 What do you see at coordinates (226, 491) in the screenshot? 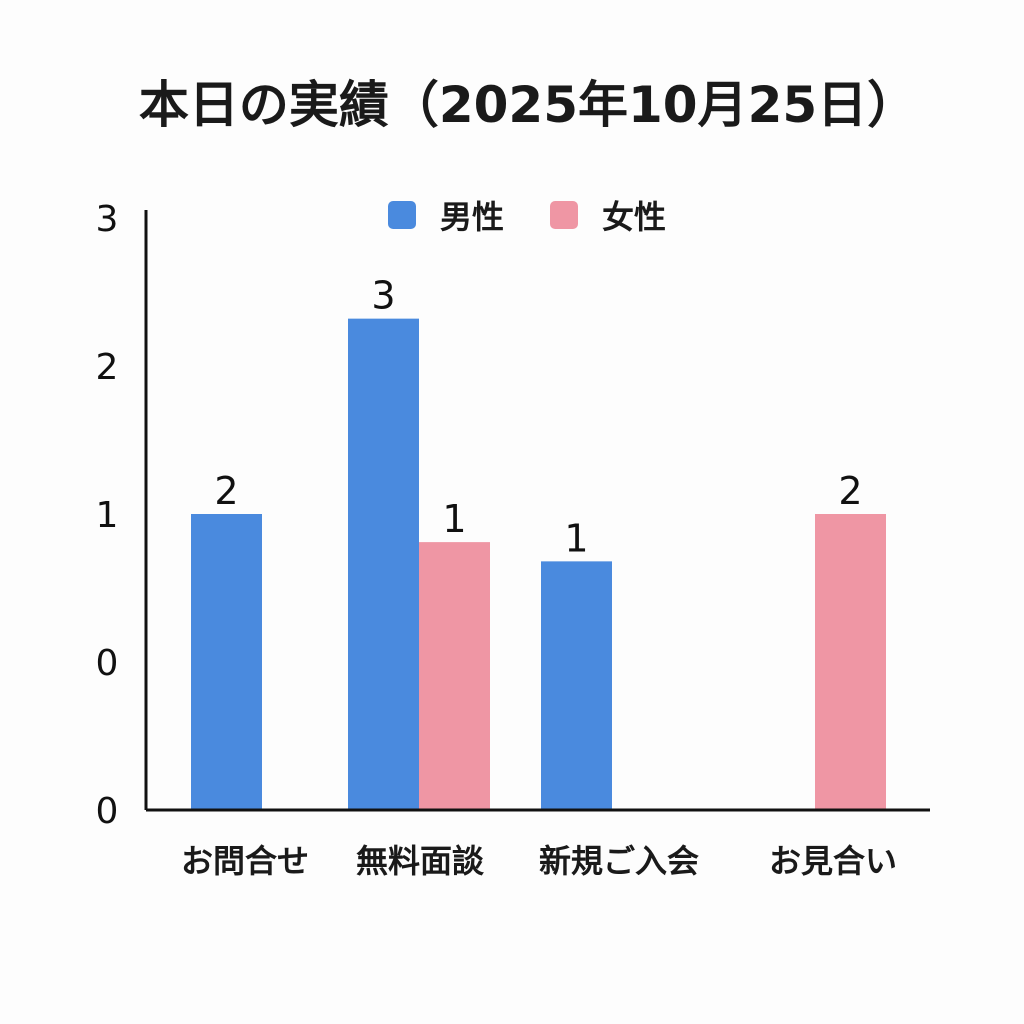
I see `data-label-0-0: 2` at bounding box center [226, 491].